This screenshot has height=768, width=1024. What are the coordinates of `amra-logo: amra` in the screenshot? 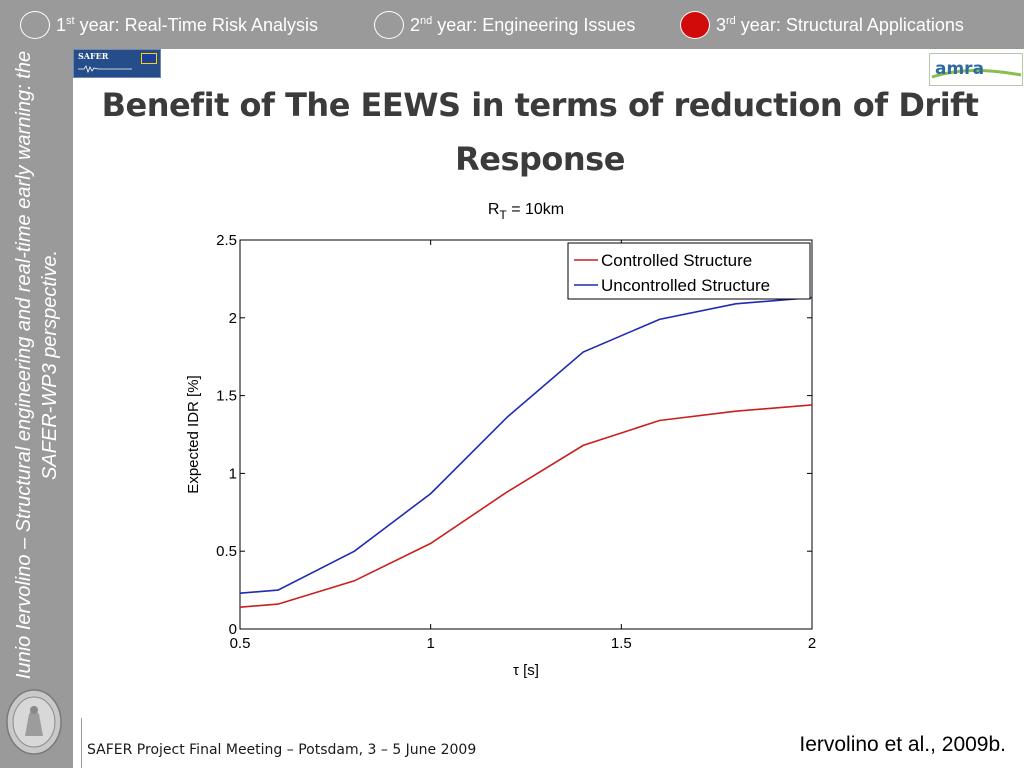 It's located at (976, 69).